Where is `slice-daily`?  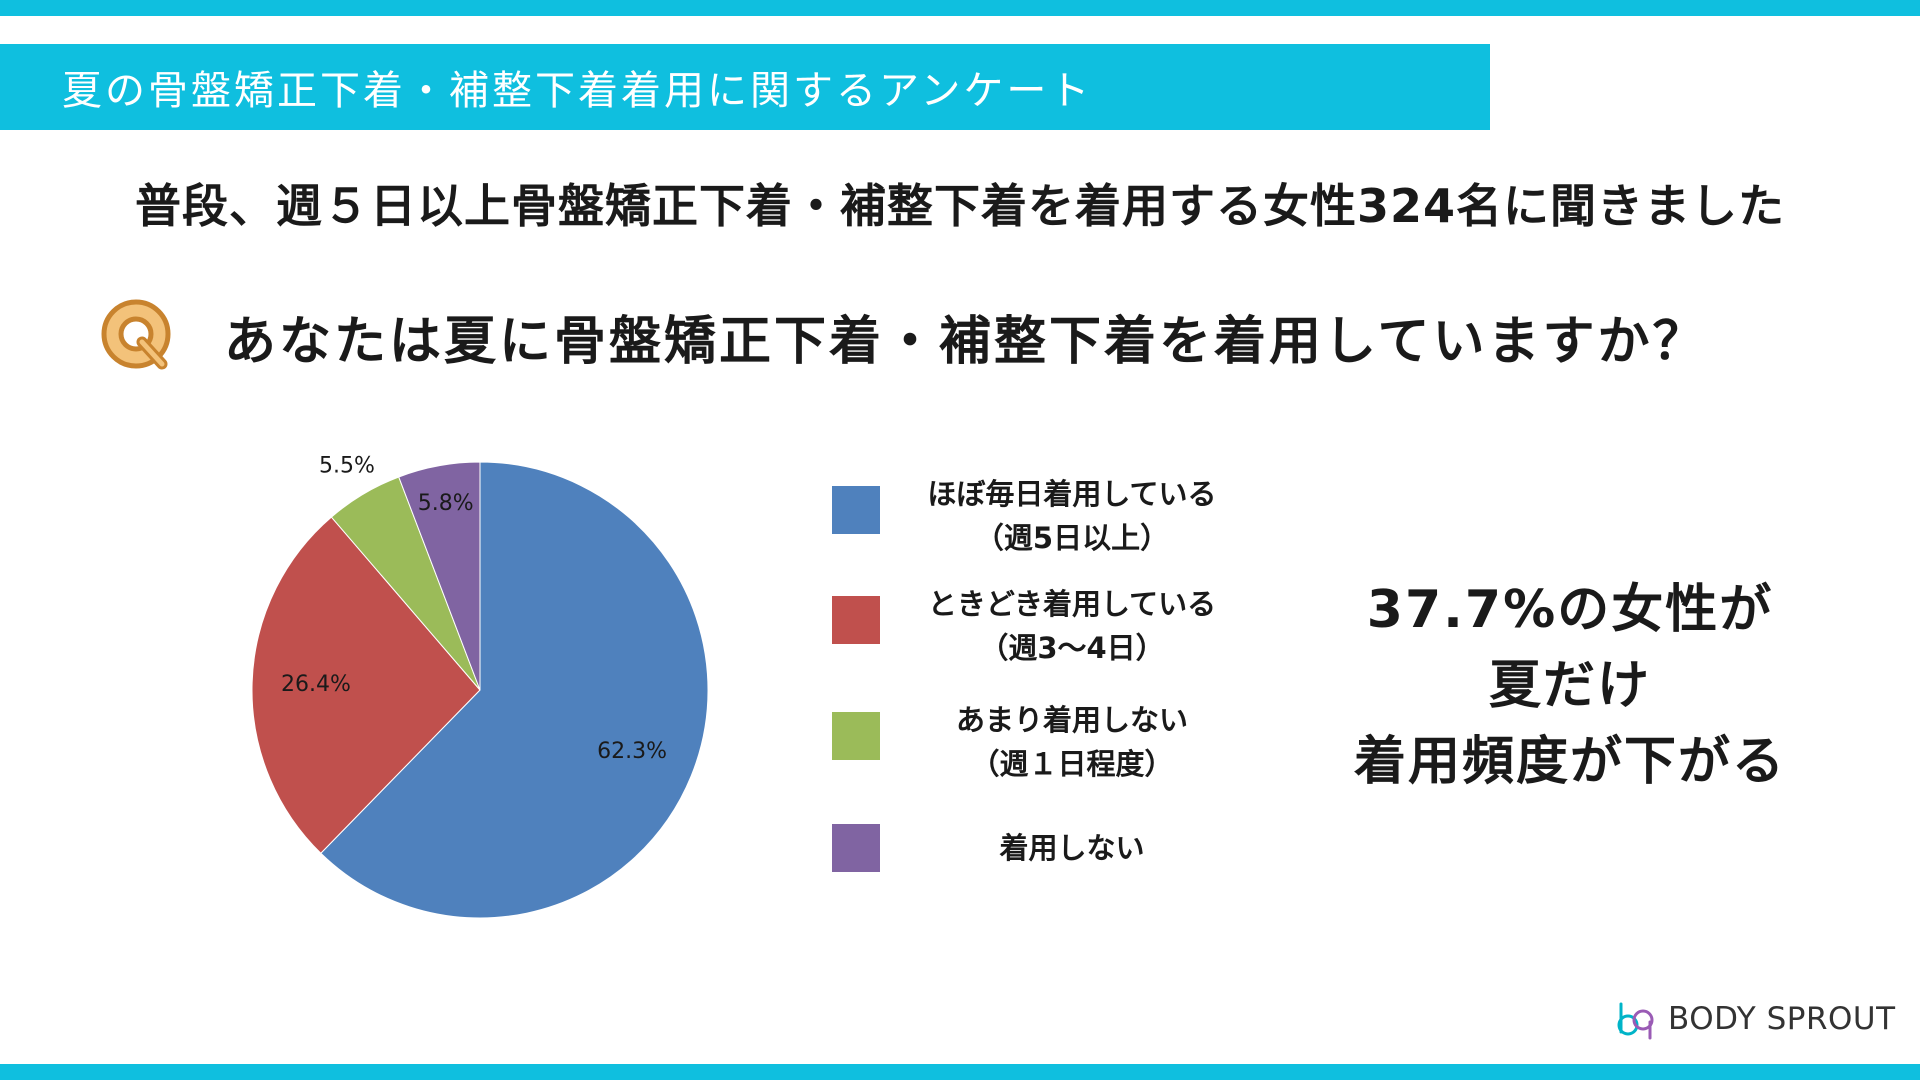
slice-daily is located at coordinates (514, 690).